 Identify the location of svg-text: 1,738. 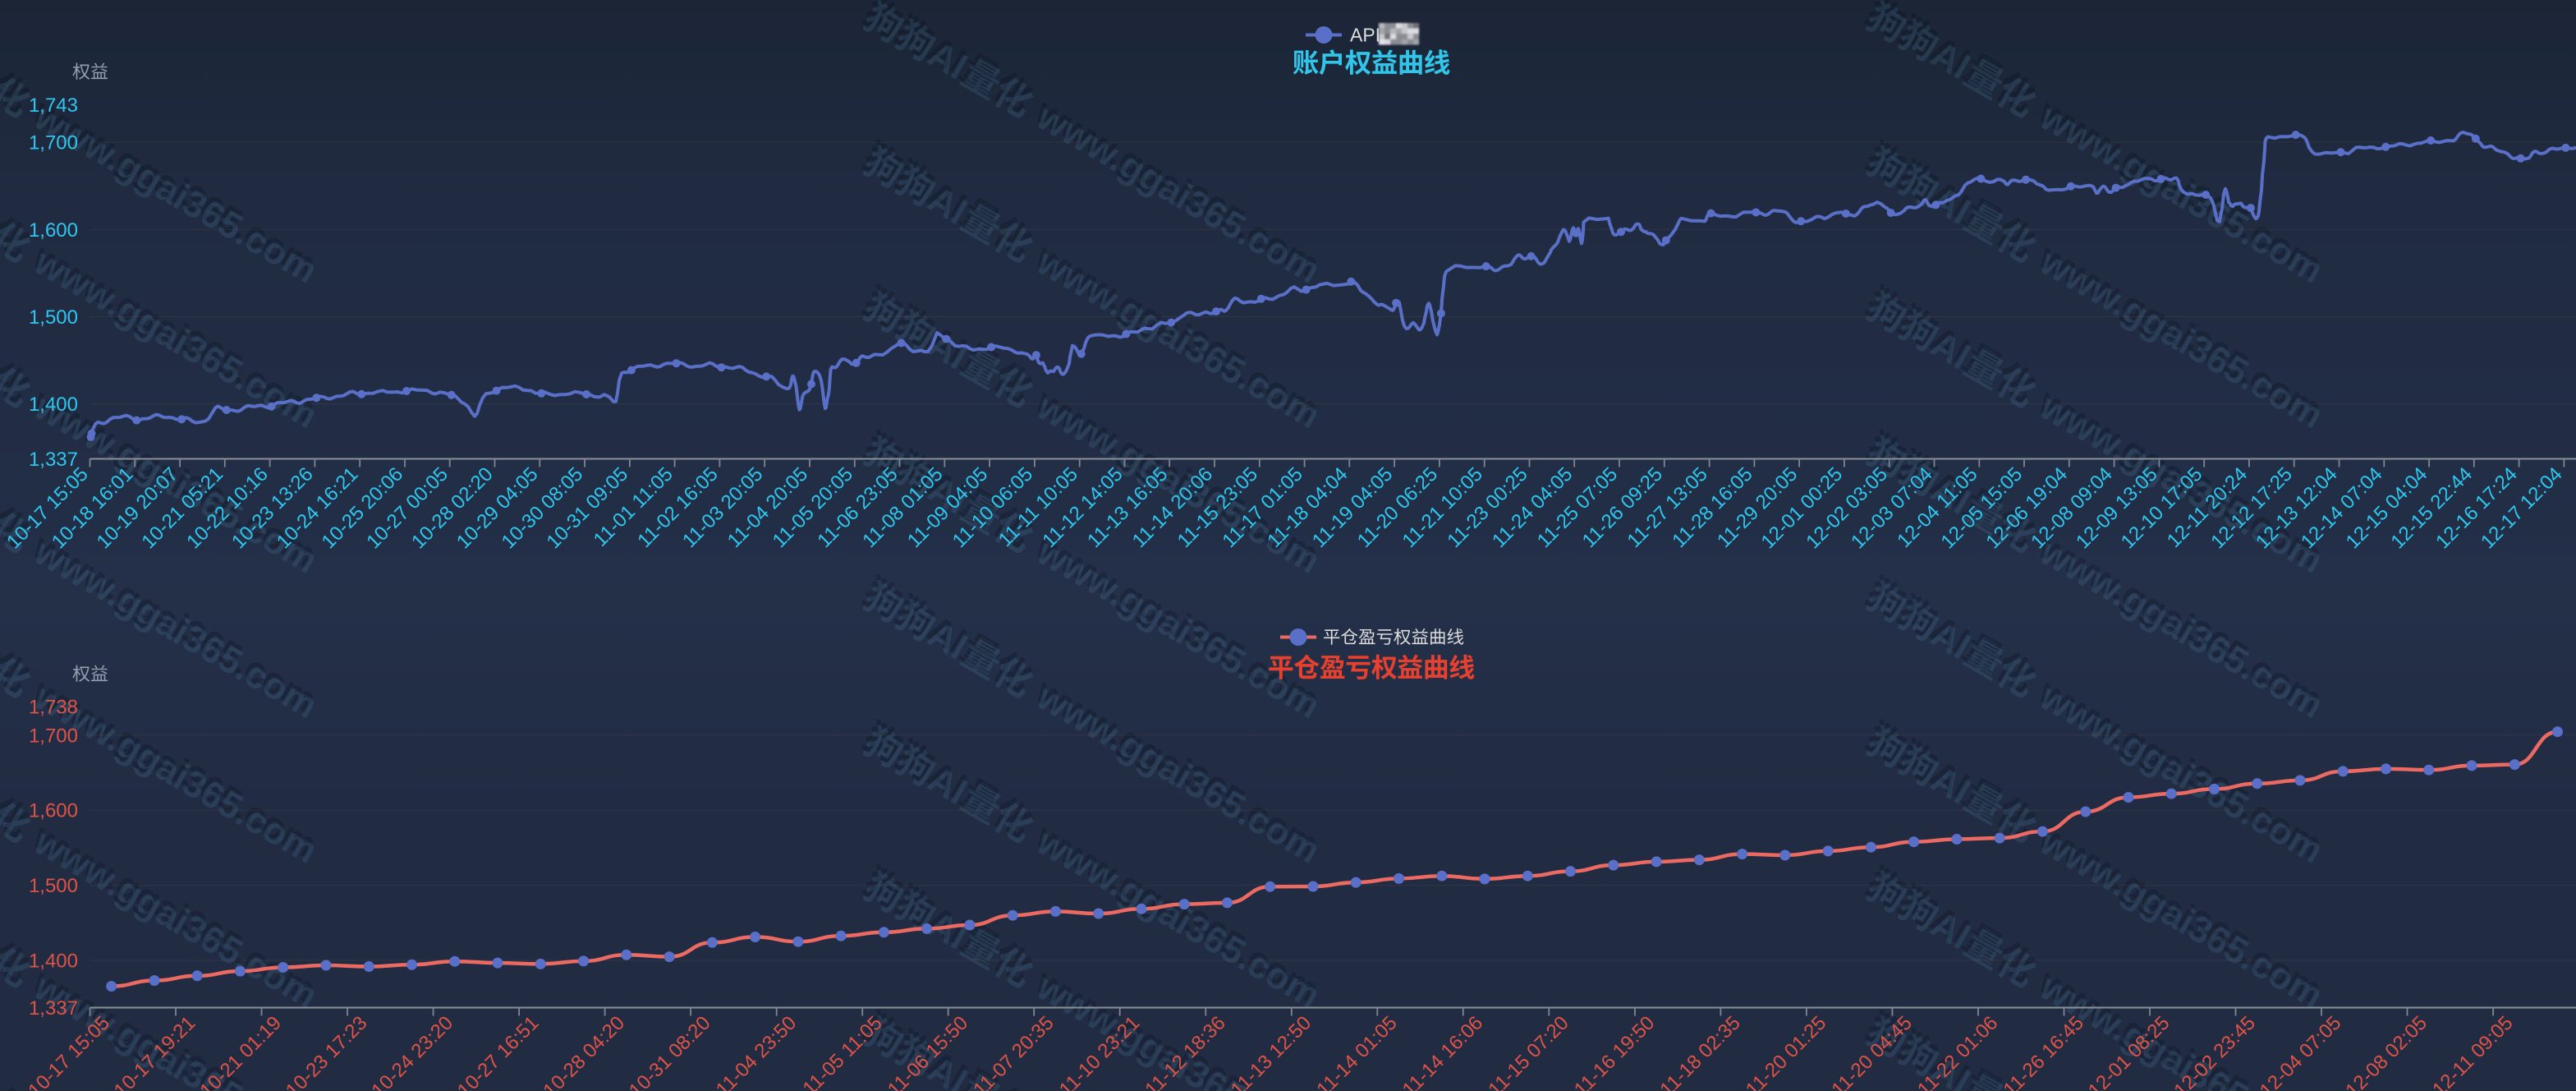
(54, 708).